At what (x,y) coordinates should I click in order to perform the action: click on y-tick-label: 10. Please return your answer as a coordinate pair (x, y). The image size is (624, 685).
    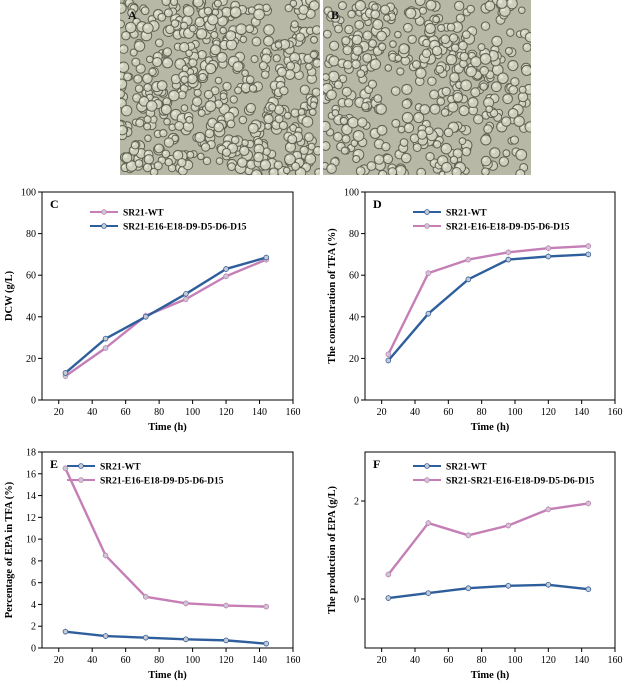
    Looking at the image, I should click on (31, 540).